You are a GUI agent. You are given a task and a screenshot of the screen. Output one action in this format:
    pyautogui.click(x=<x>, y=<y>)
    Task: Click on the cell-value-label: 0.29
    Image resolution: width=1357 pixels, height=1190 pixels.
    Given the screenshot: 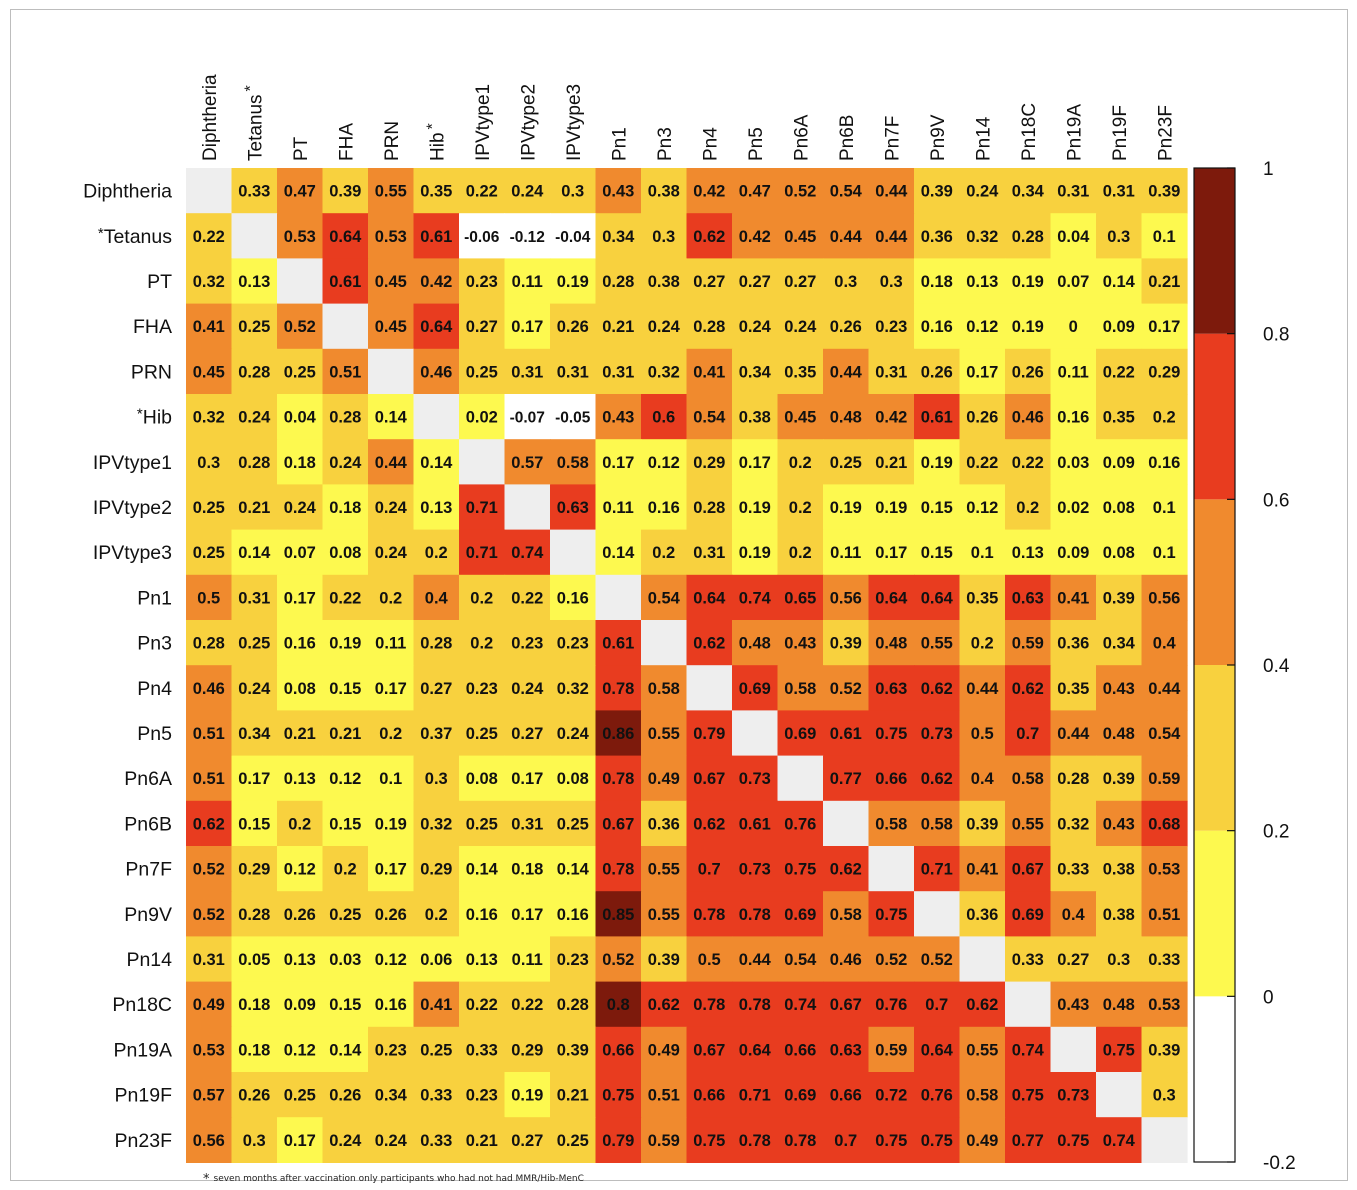 What is the action you would take?
    pyautogui.click(x=254, y=870)
    